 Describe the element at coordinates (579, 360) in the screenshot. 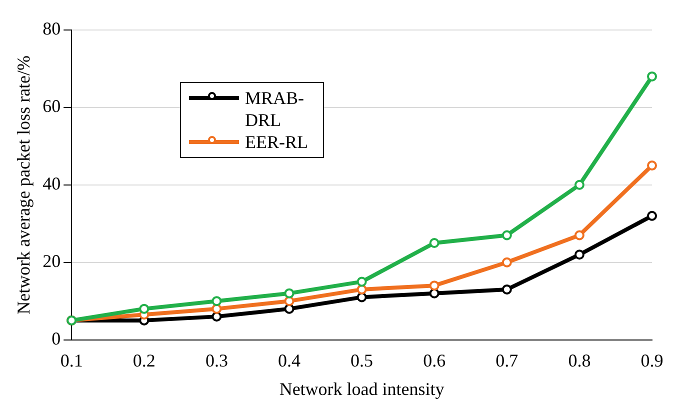

I see `x-tick-label: 0.8` at that location.